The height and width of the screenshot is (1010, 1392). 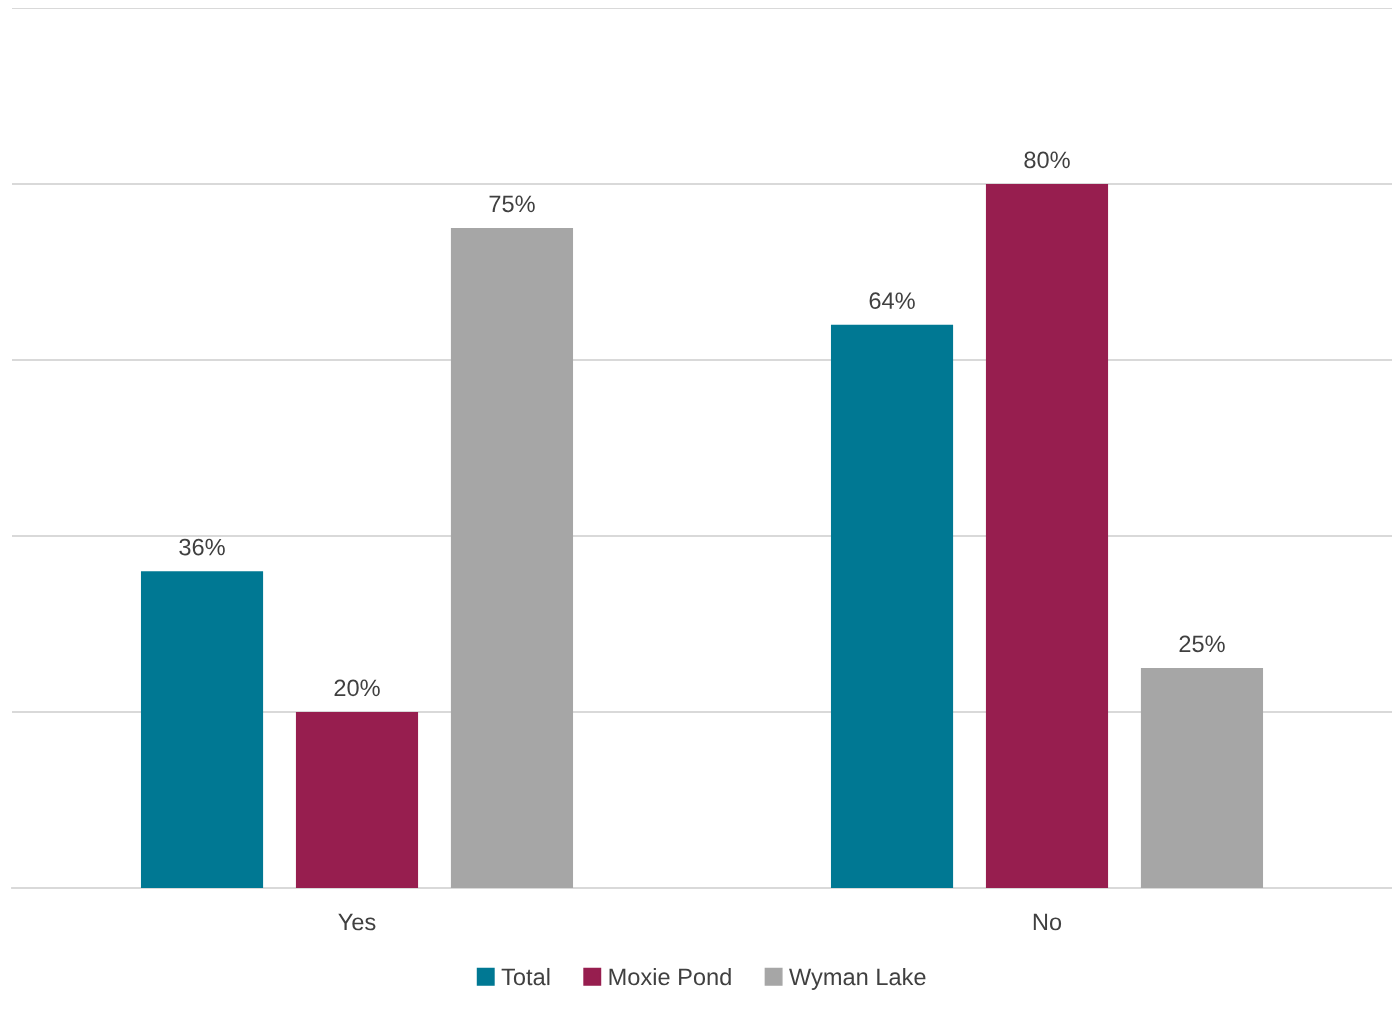 I want to click on x-tick-label: Yes, so click(x=357, y=922).